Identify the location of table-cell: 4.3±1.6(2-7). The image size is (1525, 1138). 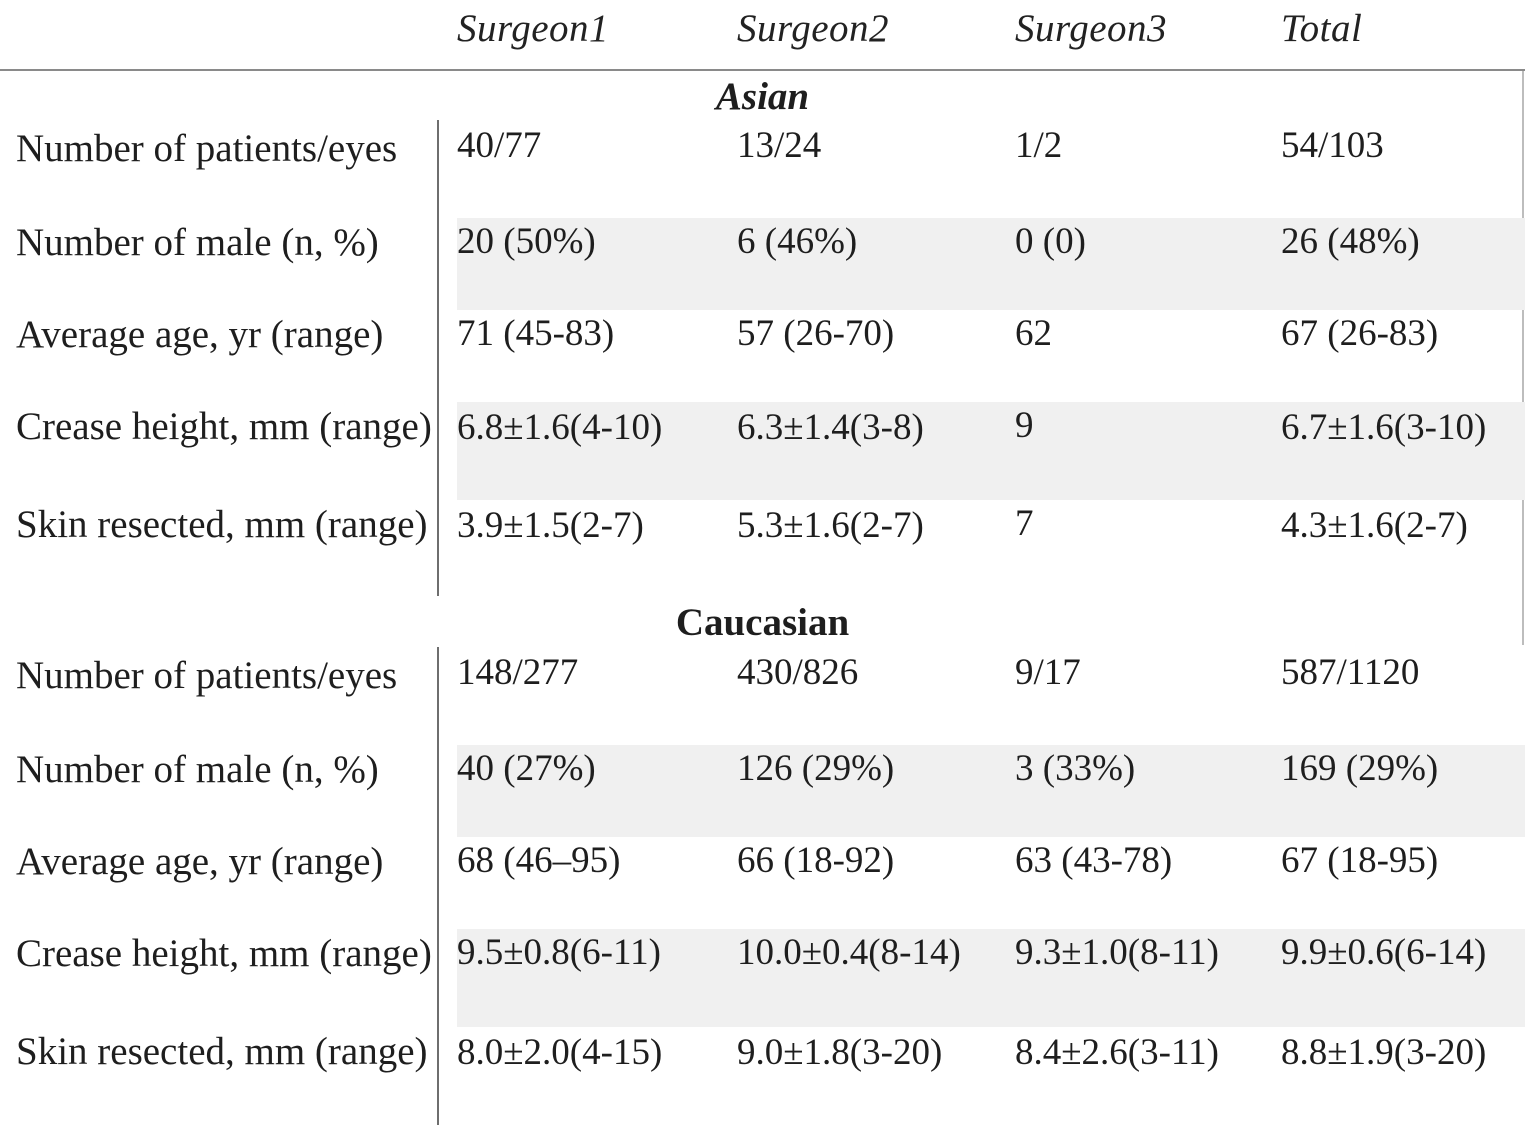
(1374, 525).